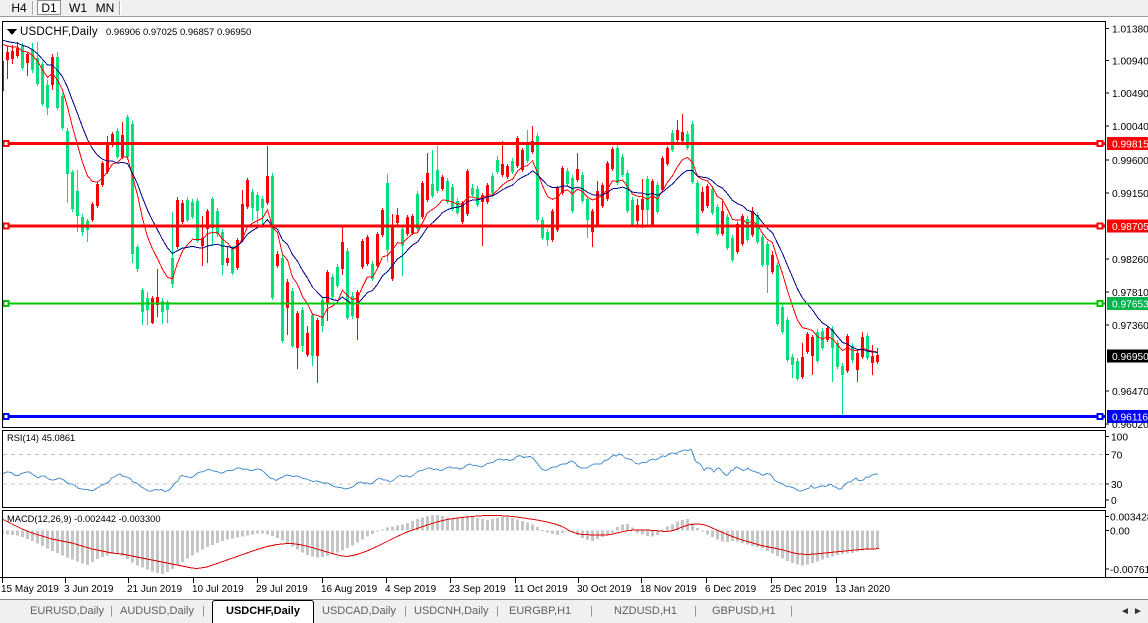 This screenshot has width=1148, height=623. What do you see at coordinates (1130, 94) in the screenshot?
I see `svg-text: 1.00490` at bounding box center [1130, 94].